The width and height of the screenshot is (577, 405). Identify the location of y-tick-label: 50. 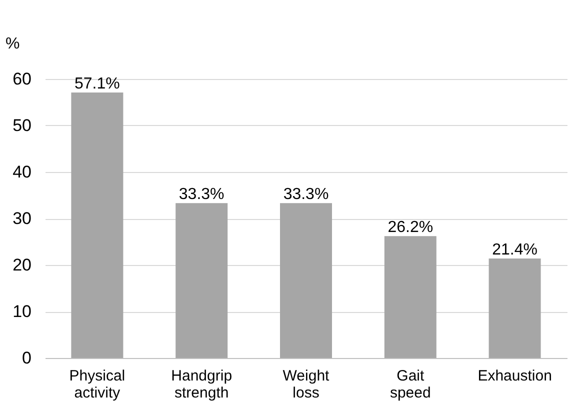
(22, 125).